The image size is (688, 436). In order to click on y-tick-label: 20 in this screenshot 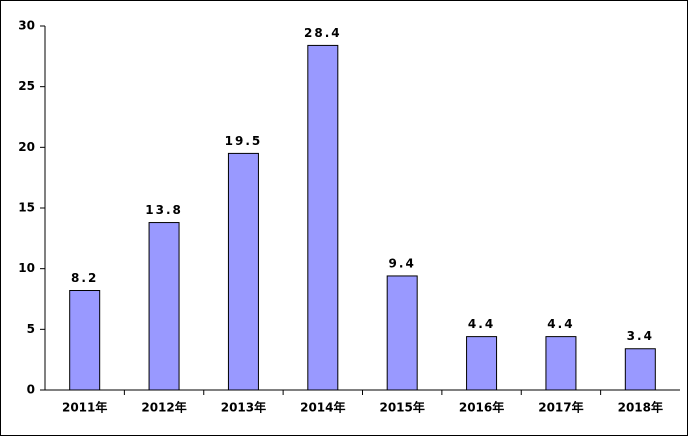, I will do `click(26, 147)`.